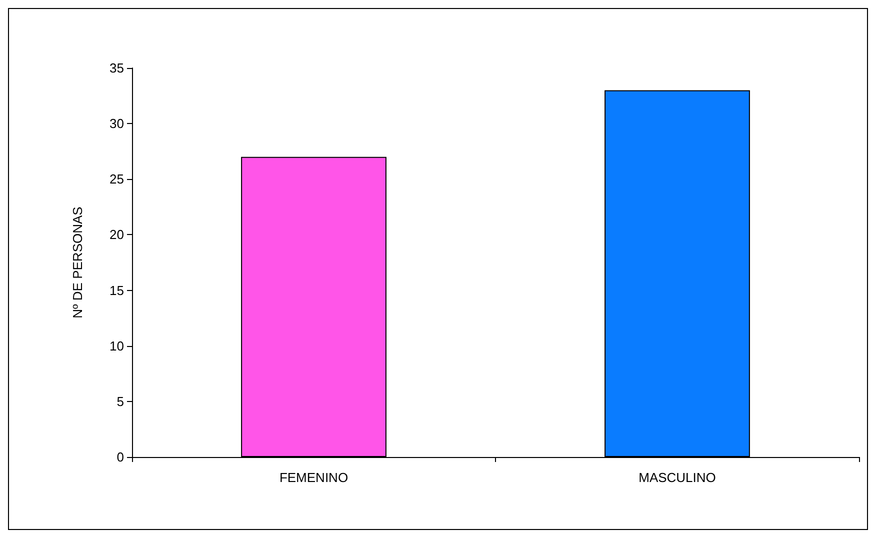  What do you see at coordinates (313, 477) in the screenshot?
I see `x-tick-label: FEMENINO` at bounding box center [313, 477].